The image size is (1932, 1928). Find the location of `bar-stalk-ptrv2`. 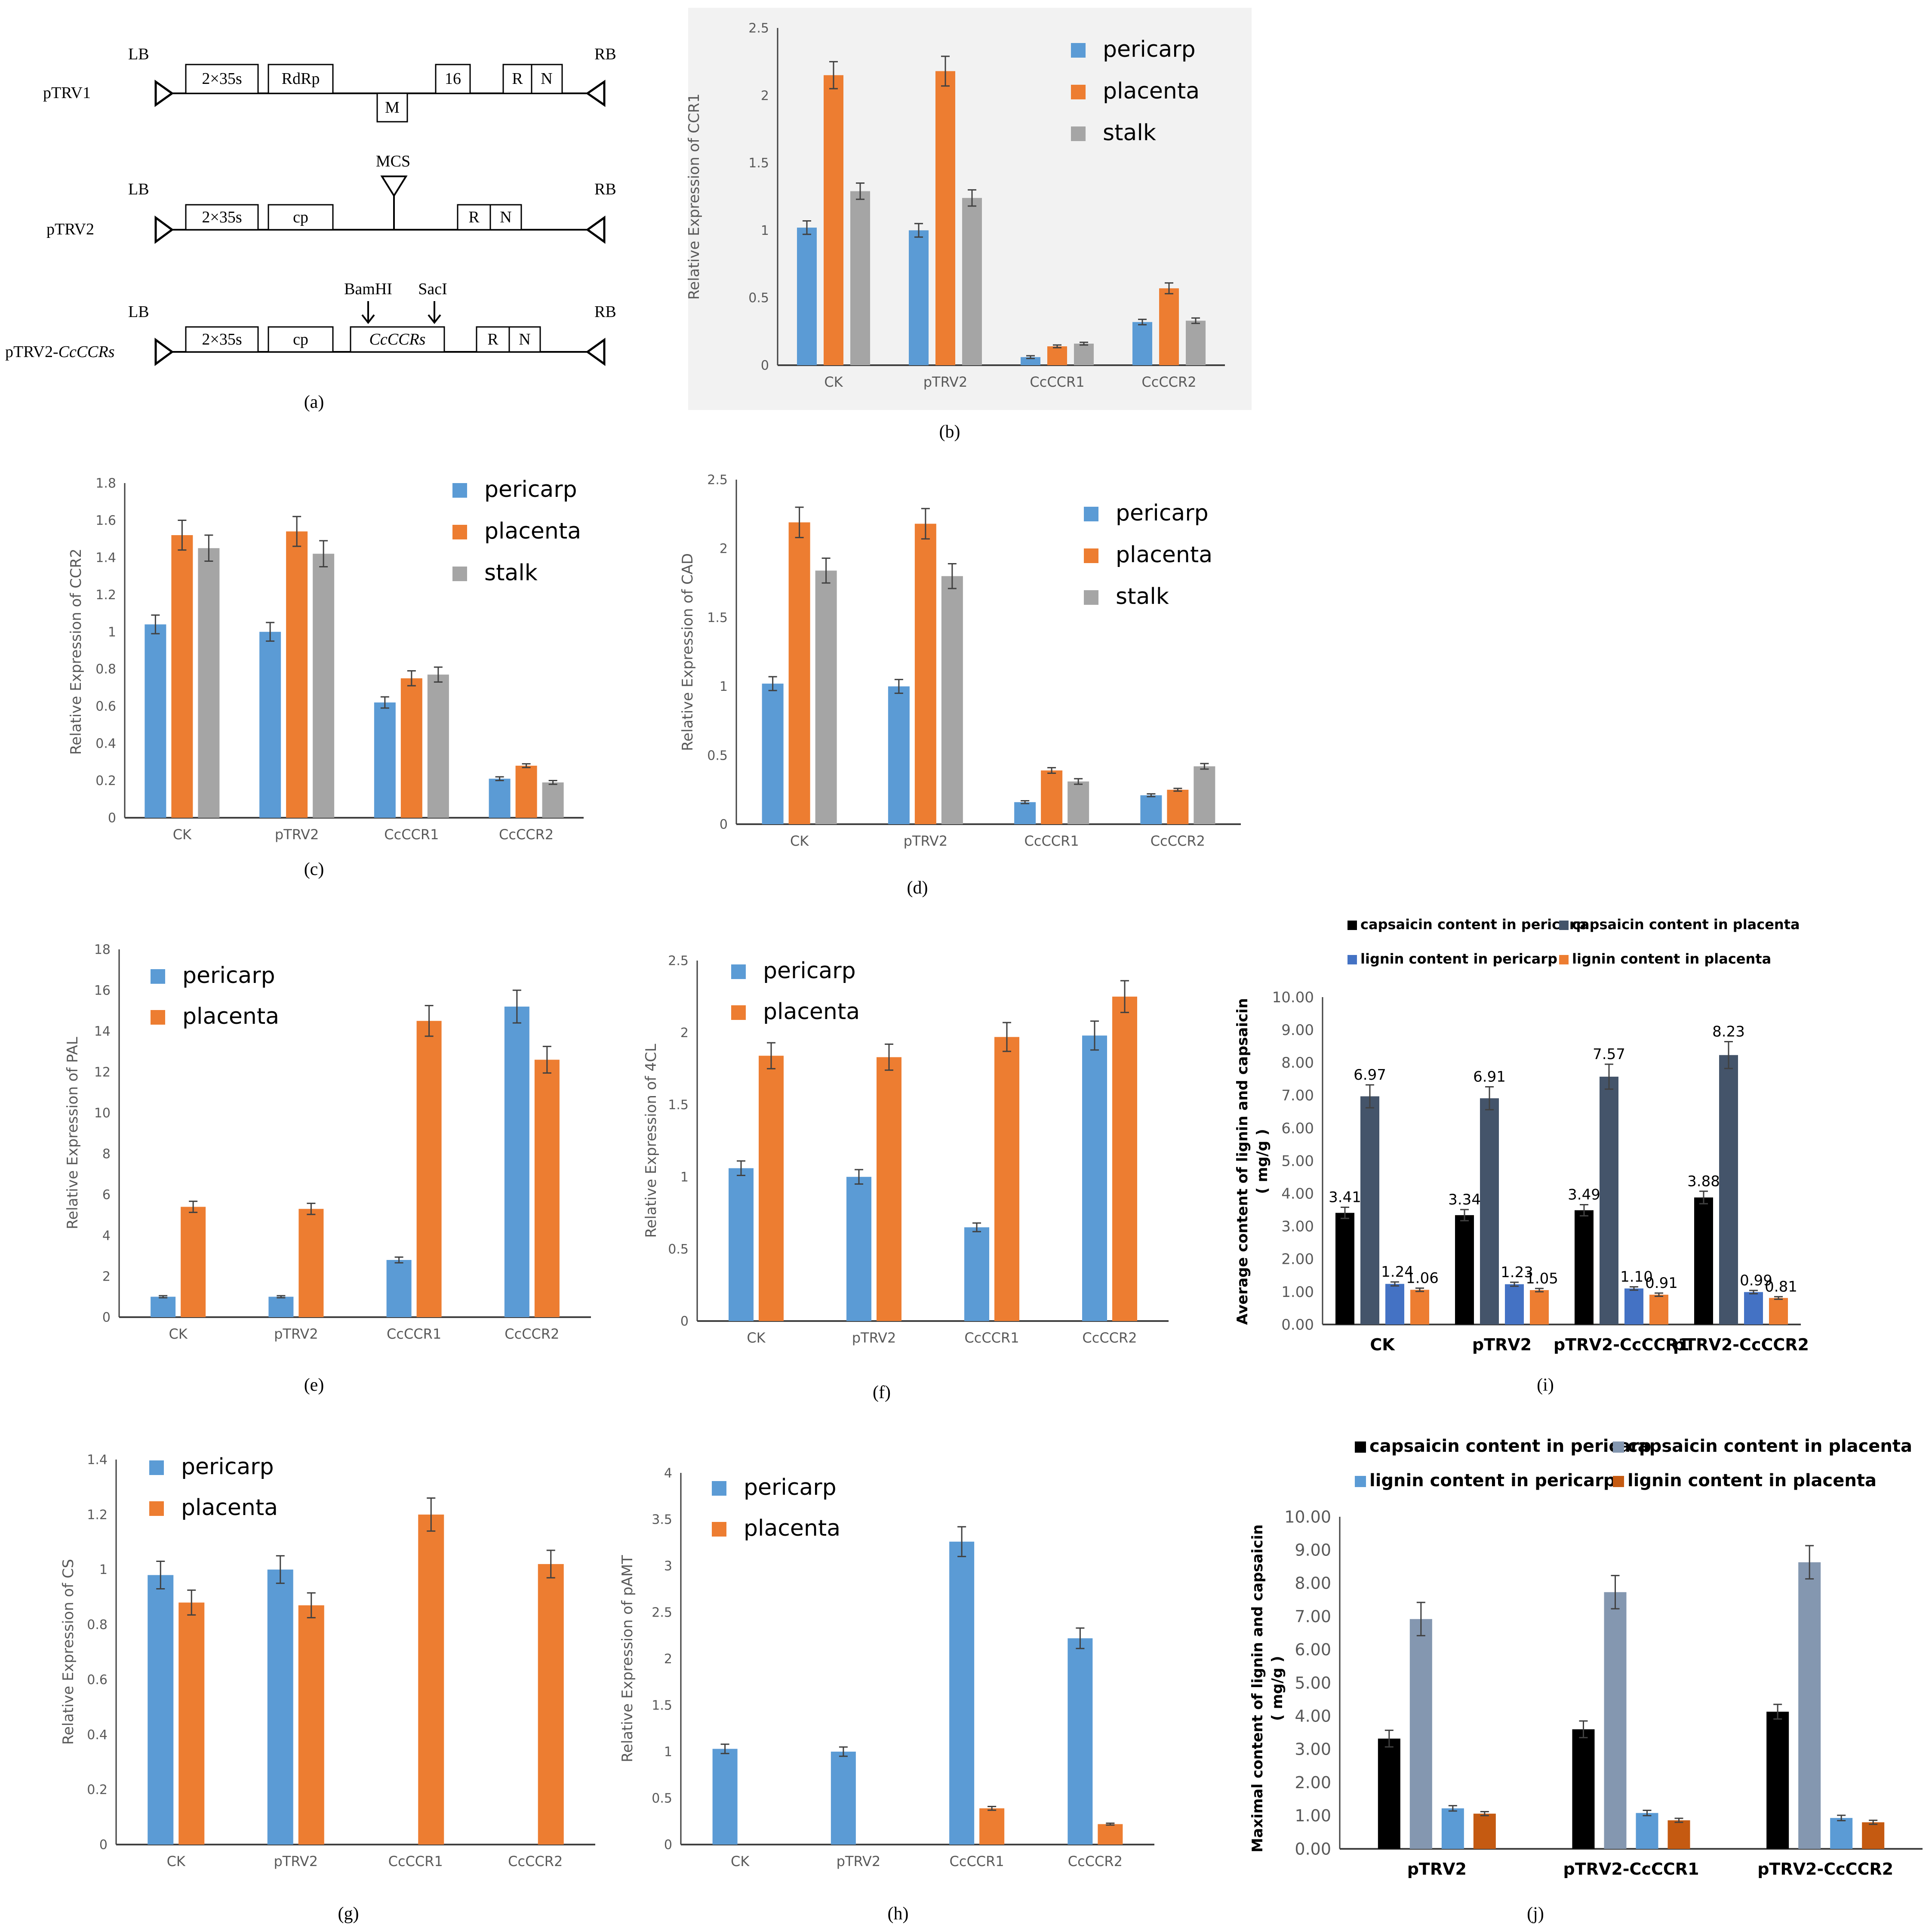

bar-stalk-ptrv2 is located at coordinates (952, 700).